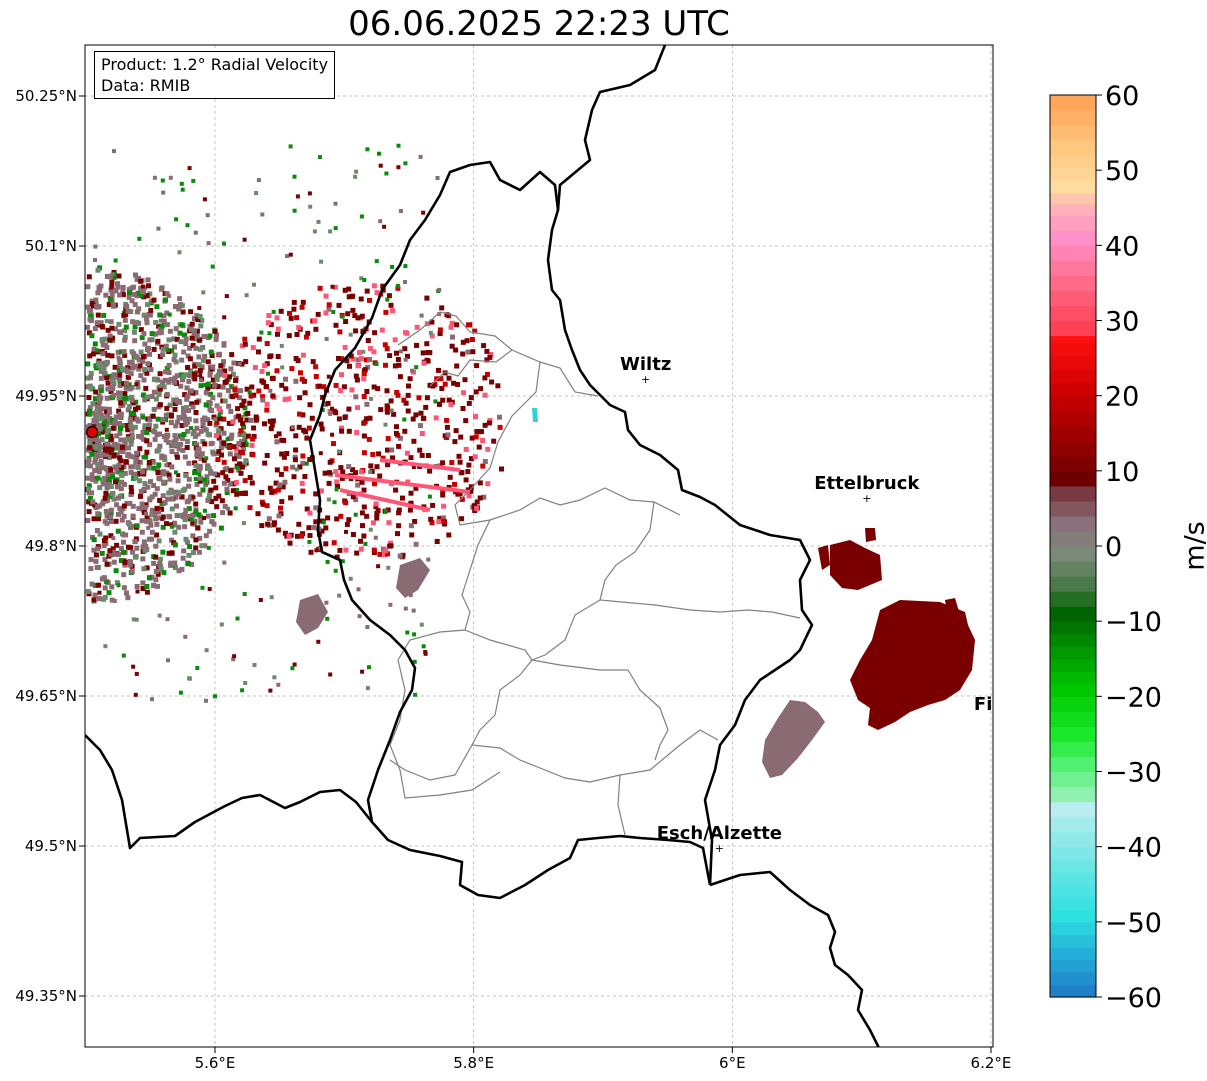 The image size is (1207, 1081). I want to click on border-luxembourg-germany, so click(794, 958).